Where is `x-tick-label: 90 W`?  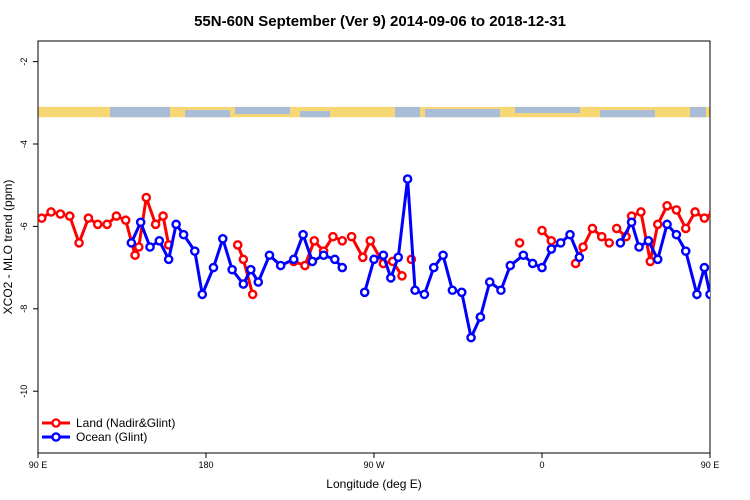
x-tick-label: 90 W is located at coordinates (374, 465).